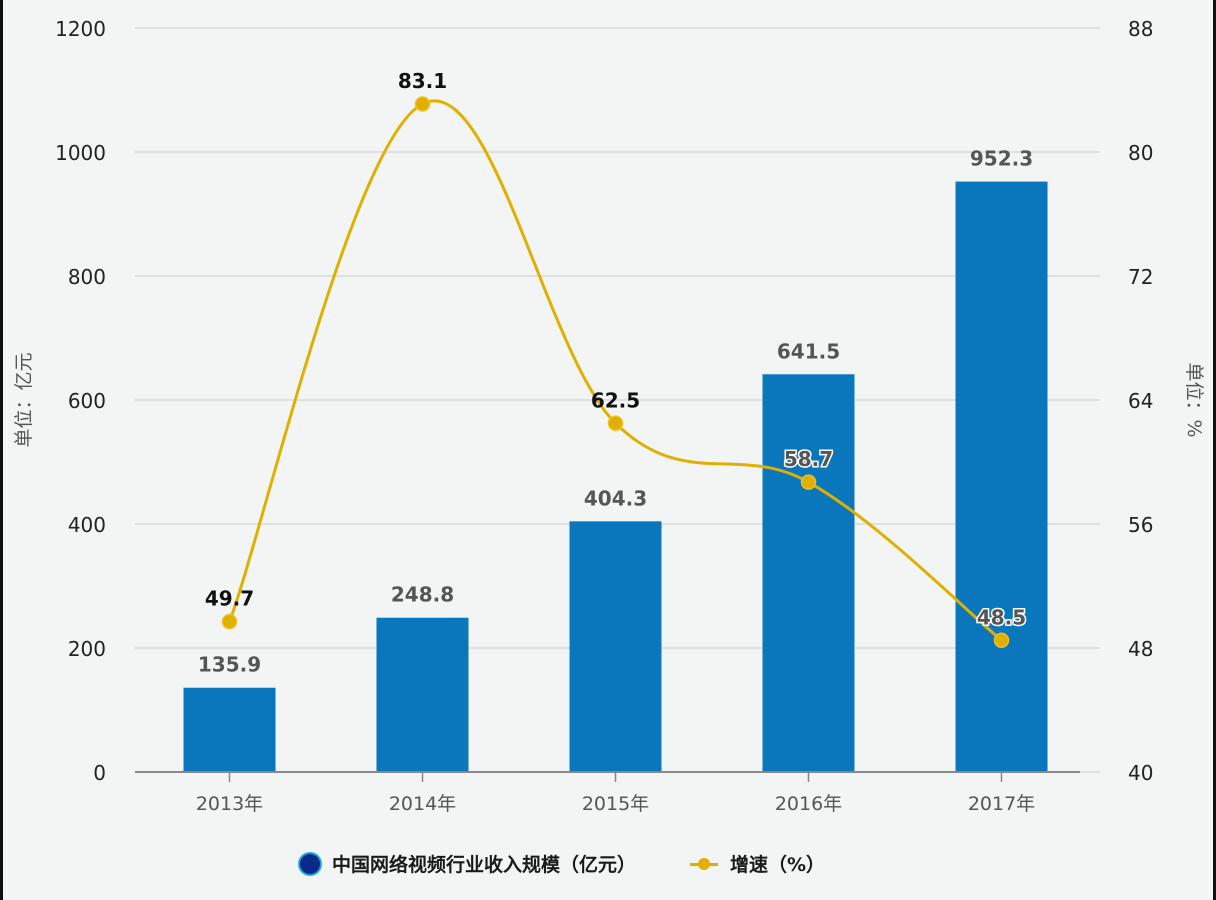  Describe the element at coordinates (808, 351) in the screenshot. I see `bar-value-label: 641.5` at that location.